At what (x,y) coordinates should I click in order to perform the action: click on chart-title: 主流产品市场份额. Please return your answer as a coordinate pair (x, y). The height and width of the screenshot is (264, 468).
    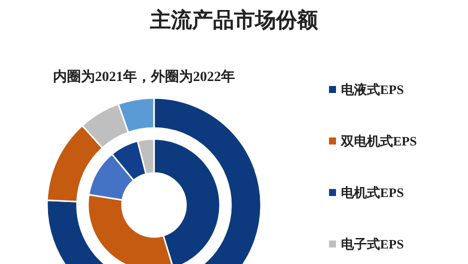
    Looking at the image, I should click on (234, 20).